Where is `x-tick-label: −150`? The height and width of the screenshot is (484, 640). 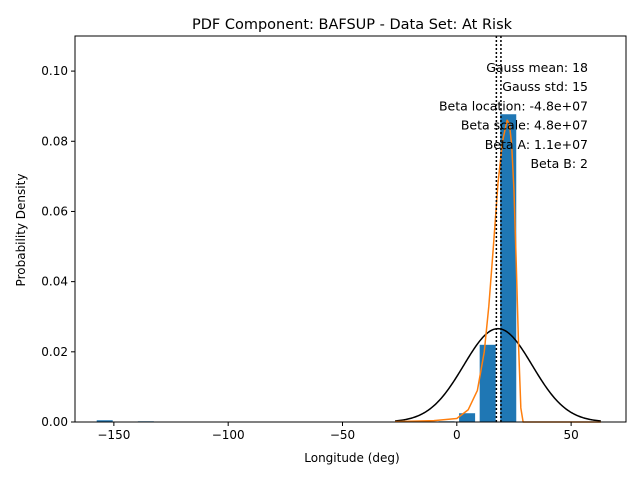
x-tick-label: −150 is located at coordinates (113, 435).